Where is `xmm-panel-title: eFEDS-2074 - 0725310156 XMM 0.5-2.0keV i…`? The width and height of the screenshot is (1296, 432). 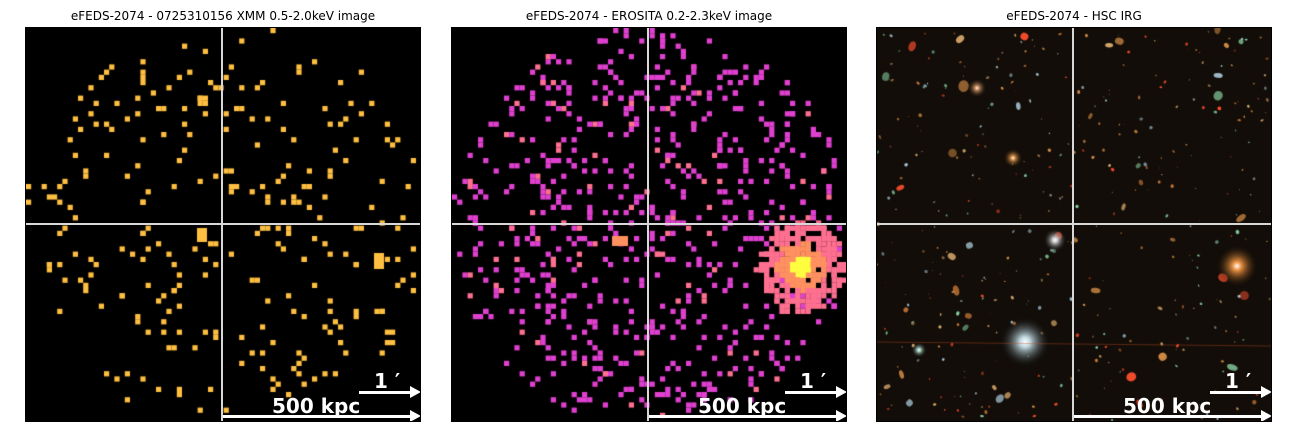 xmm-panel-title: eFEDS-2074 - 0725310156 XMM 0.5-2.0keV i… is located at coordinates (223, 16).